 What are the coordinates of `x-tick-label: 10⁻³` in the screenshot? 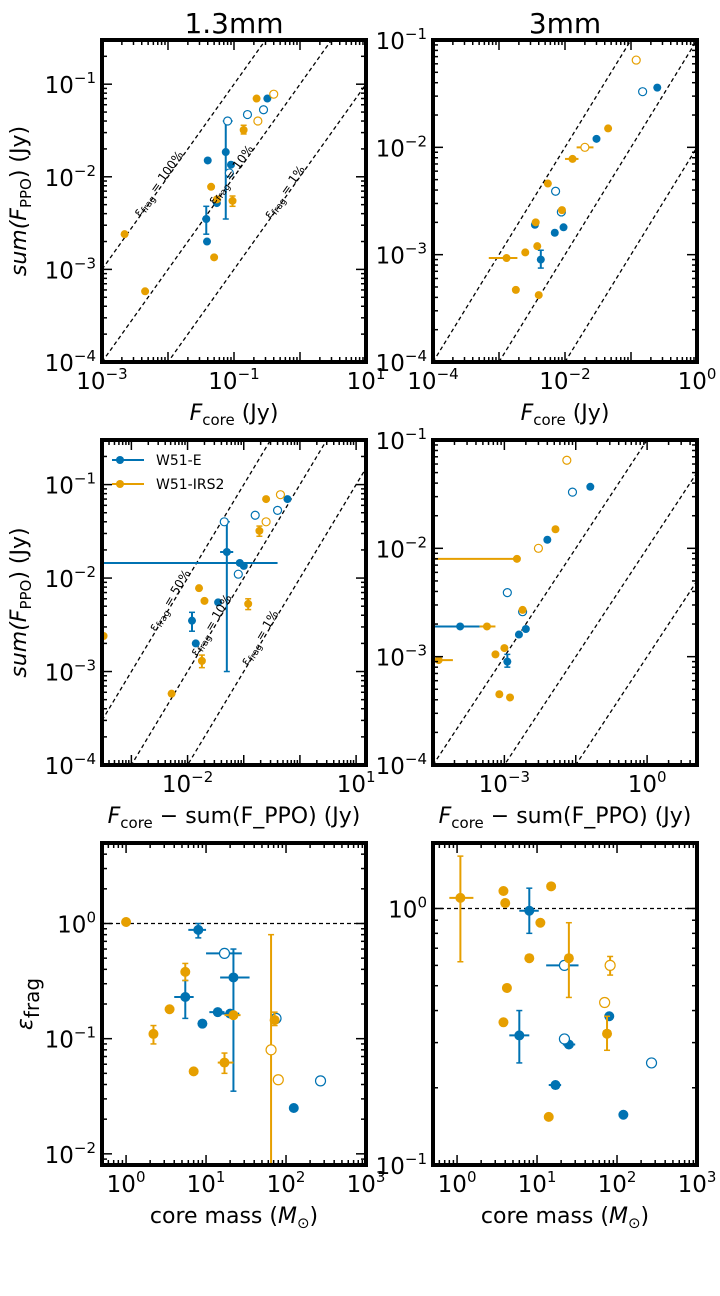 It's located at (101, 380).